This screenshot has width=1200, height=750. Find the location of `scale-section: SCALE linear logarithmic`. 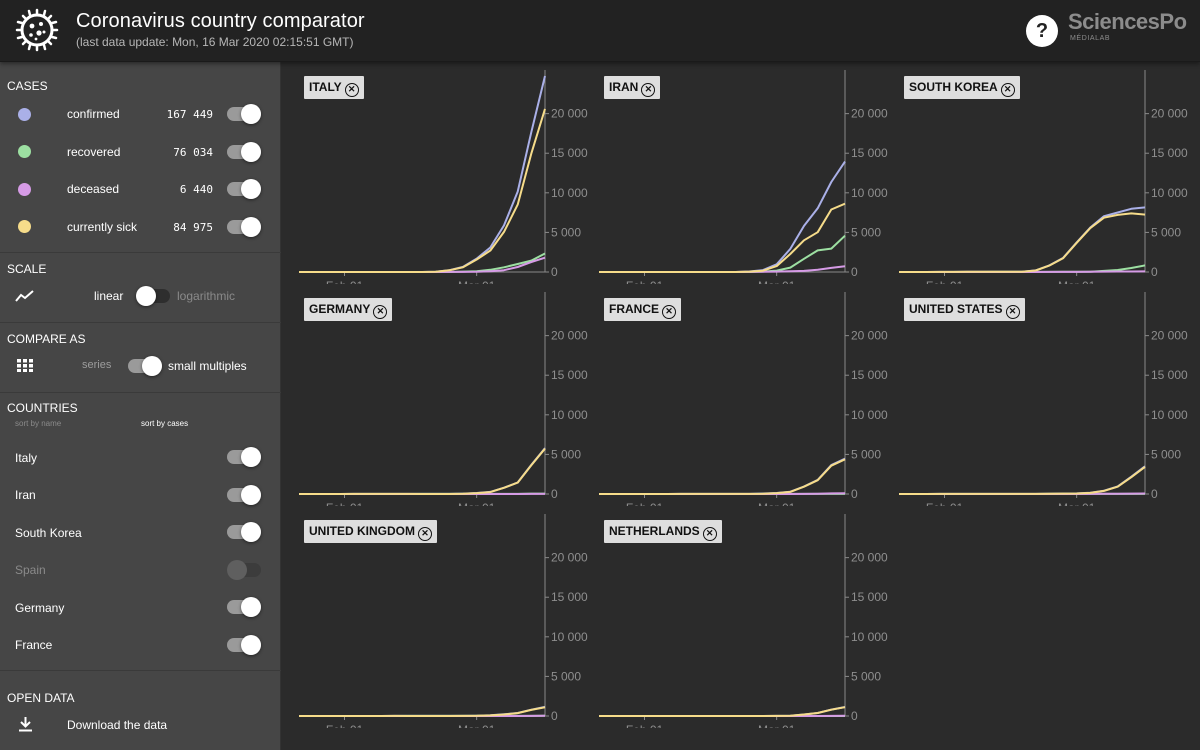

scale-section: SCALE linear logarithmic is located at coordinates (140, 288).